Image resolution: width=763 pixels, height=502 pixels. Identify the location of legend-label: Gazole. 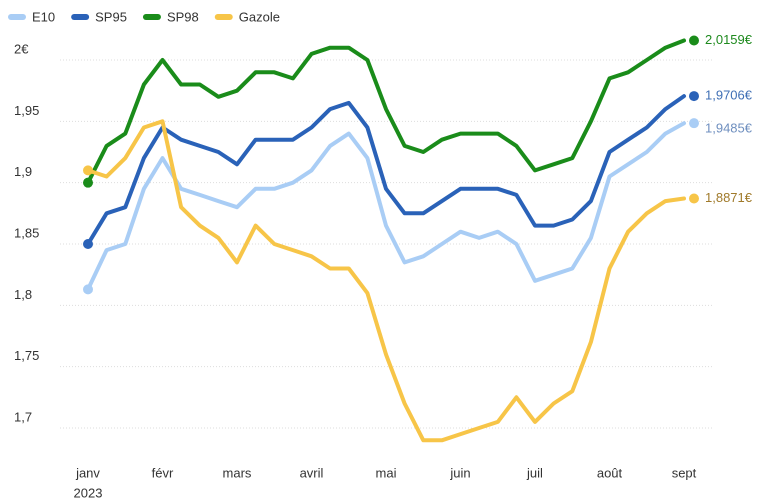
(259, 16).